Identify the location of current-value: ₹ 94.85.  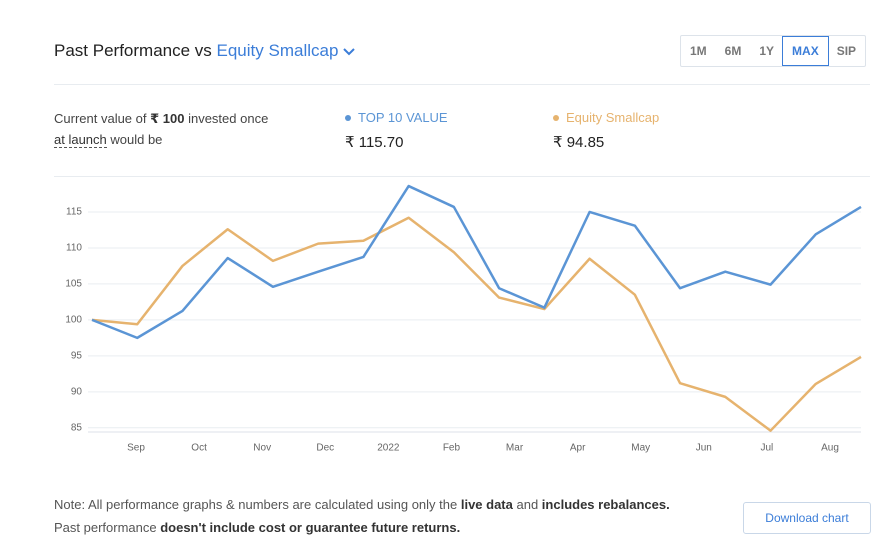
(579, 142).